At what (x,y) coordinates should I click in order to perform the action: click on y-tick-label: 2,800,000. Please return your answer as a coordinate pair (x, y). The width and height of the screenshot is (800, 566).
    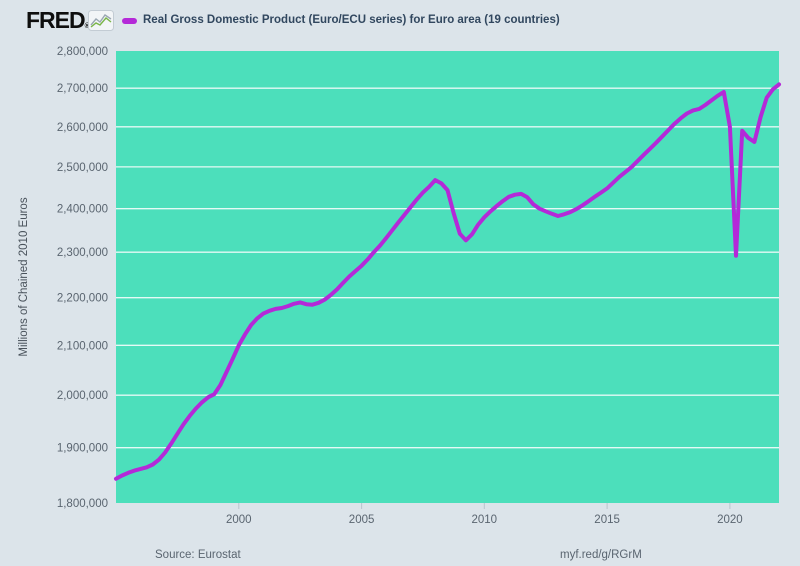
    Looking at the image, I should click on (82, 52).